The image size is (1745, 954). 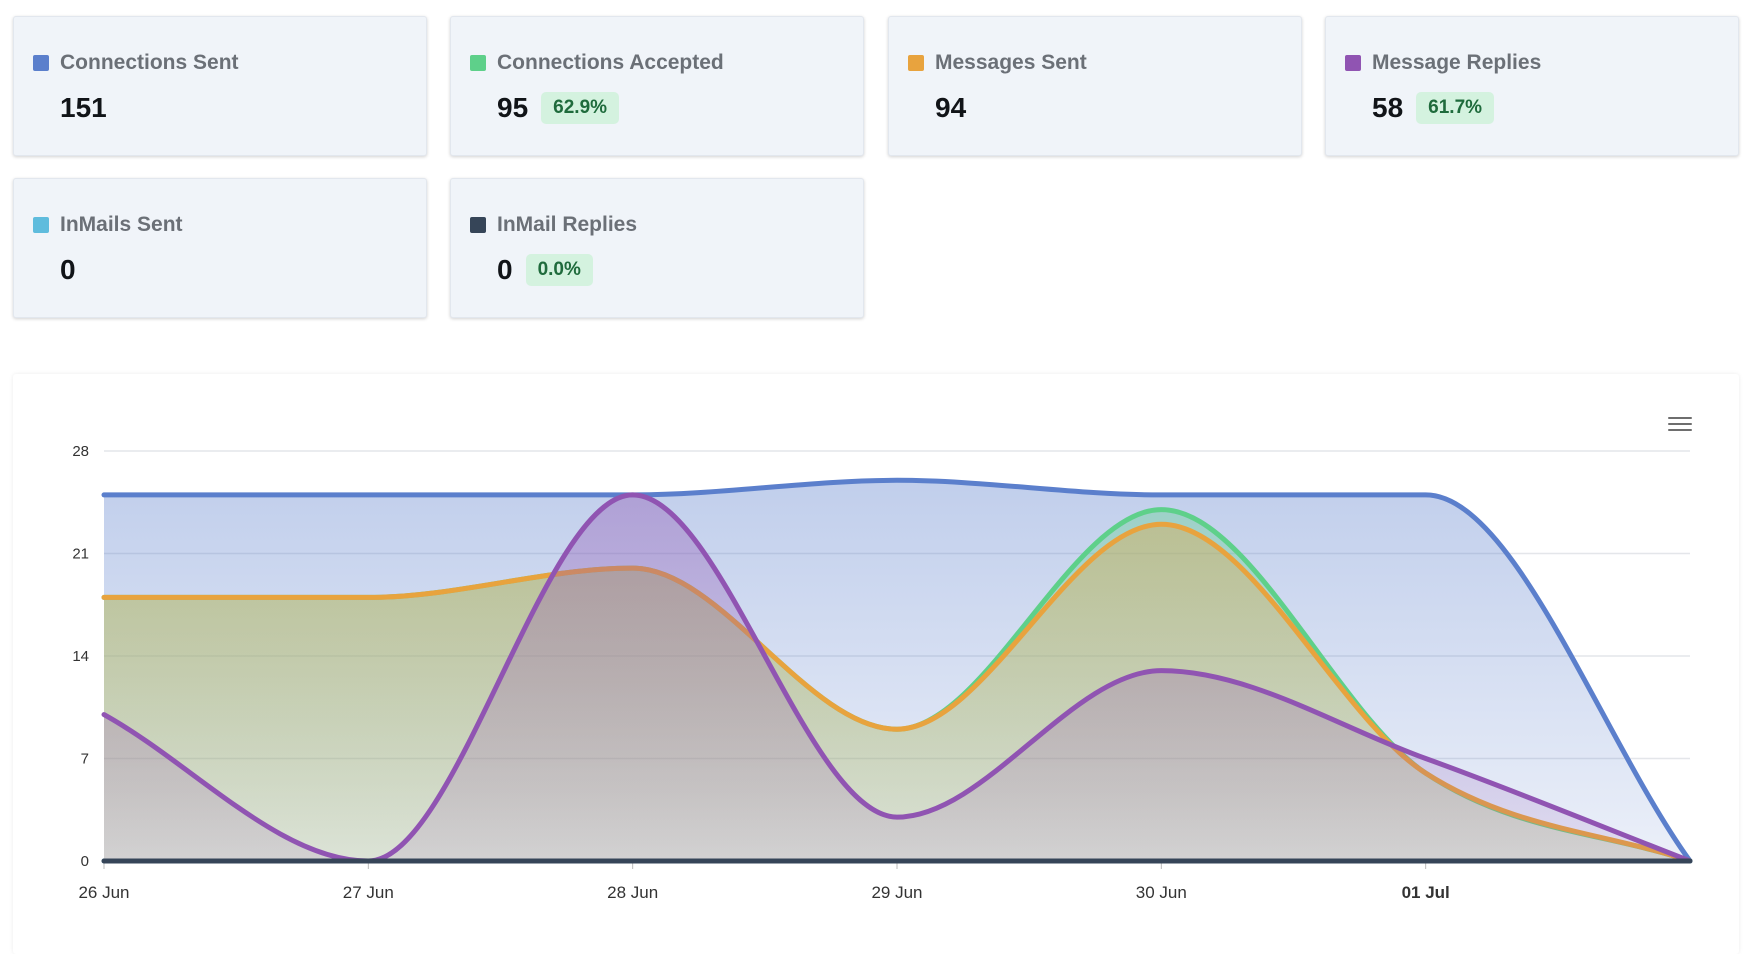 I want to click on y-tick-label: 28, so click(x=80, y=451).